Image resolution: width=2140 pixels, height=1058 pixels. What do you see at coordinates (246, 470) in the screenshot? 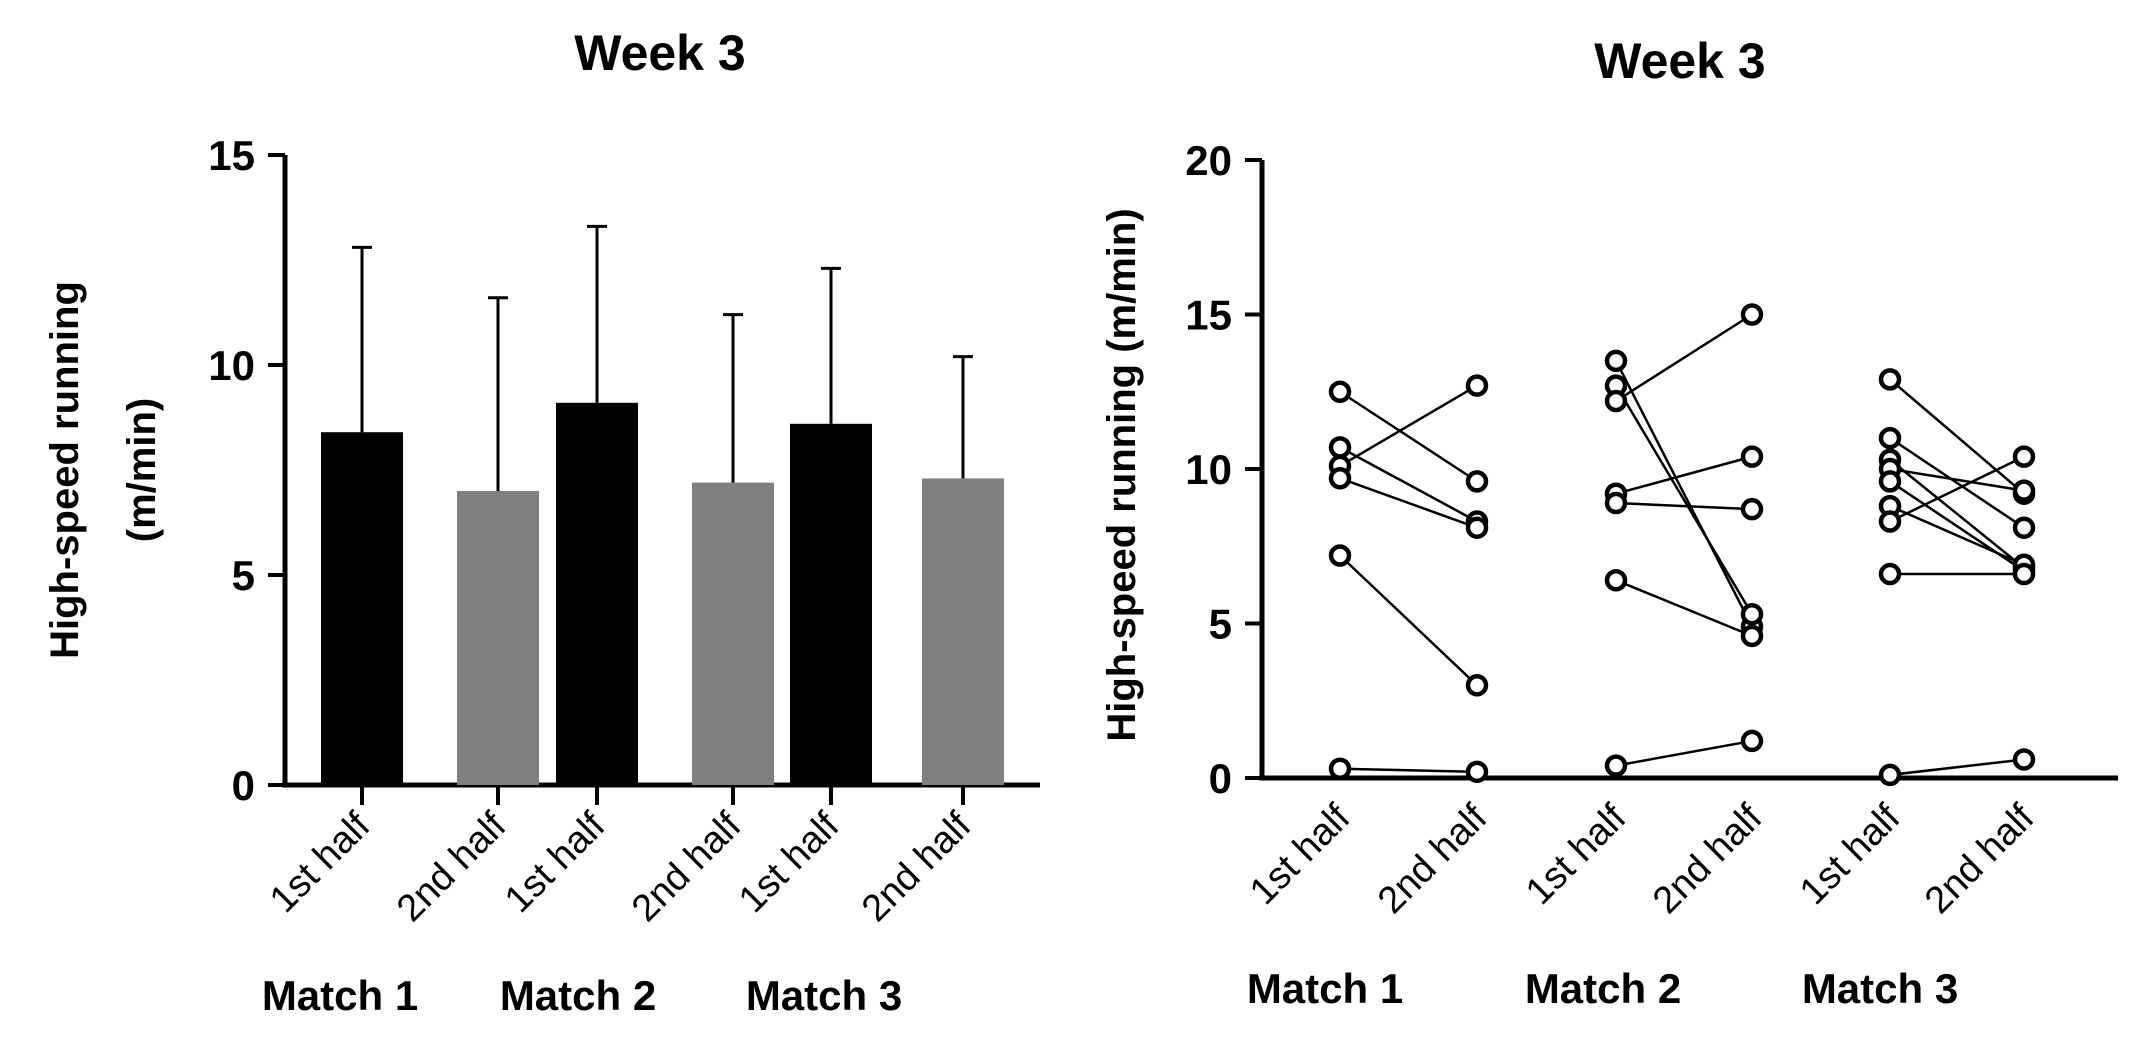
I see `bar-chart-y-ticks: 0 5 10 15` at bounding box center [246, 470].